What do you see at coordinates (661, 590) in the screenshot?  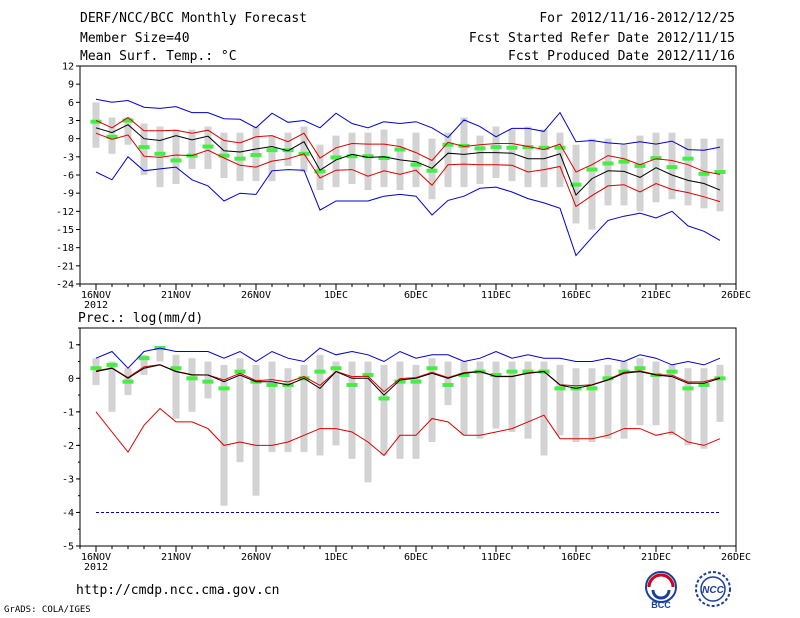 I see `bcc-logo: BCC` at bounding box center [661, 590].